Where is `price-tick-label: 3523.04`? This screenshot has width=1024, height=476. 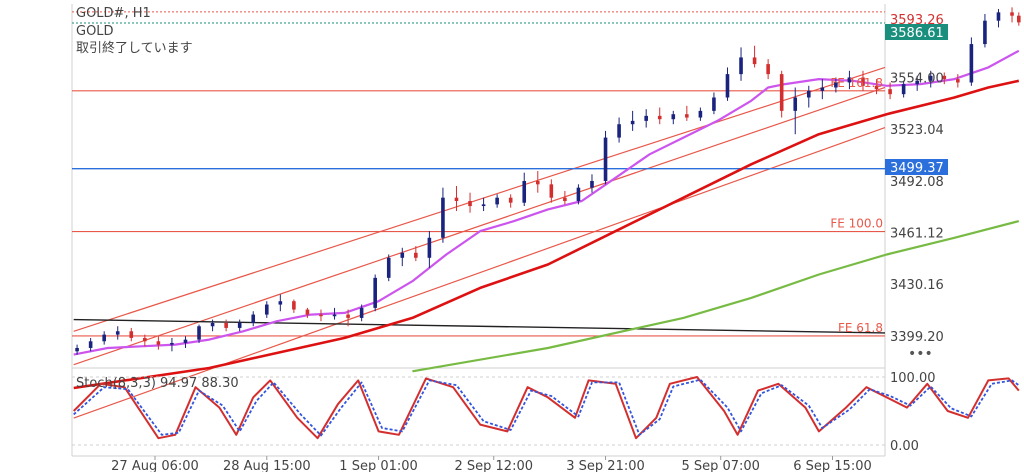
price-tick-label: 3523.04 is located at coordinates (917, 130).